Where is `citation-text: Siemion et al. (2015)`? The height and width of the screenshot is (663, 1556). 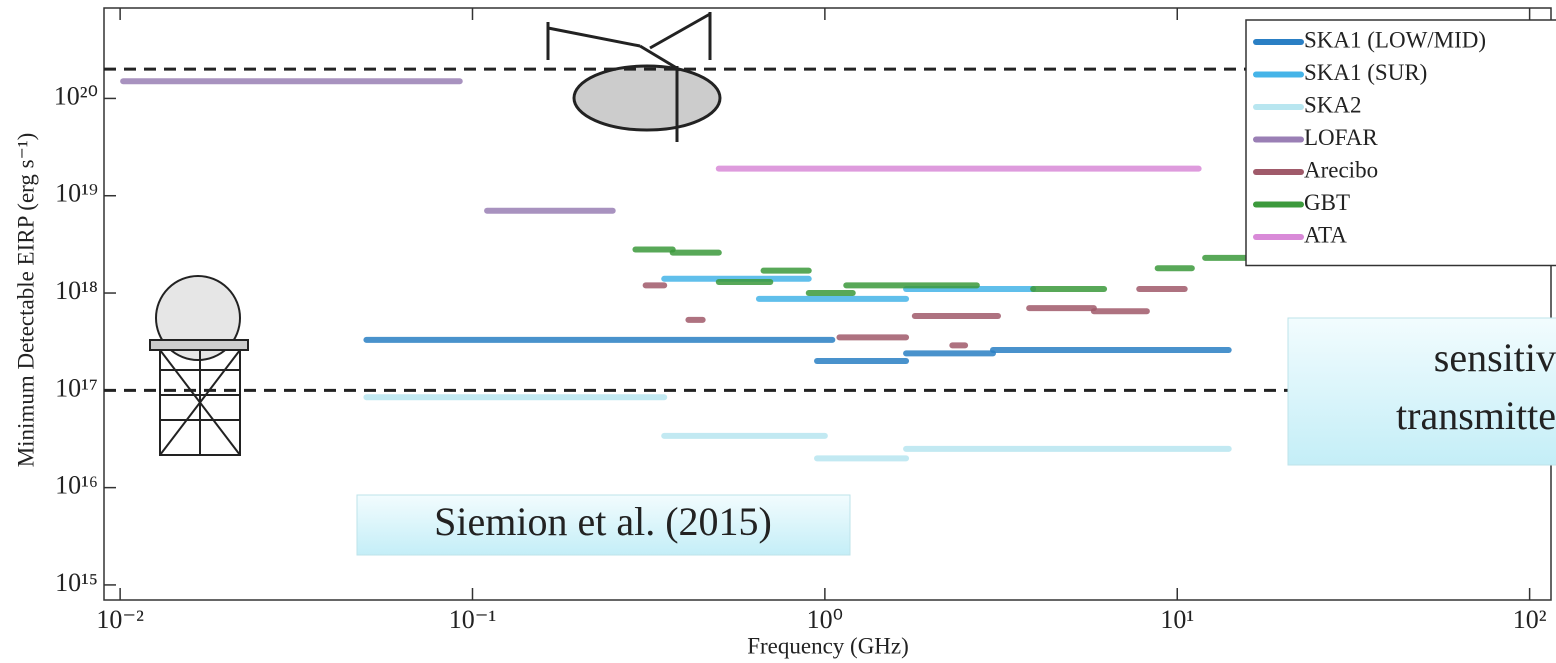
citation-text: Siemion et al. (2015) is located at coordinates (603, 521).